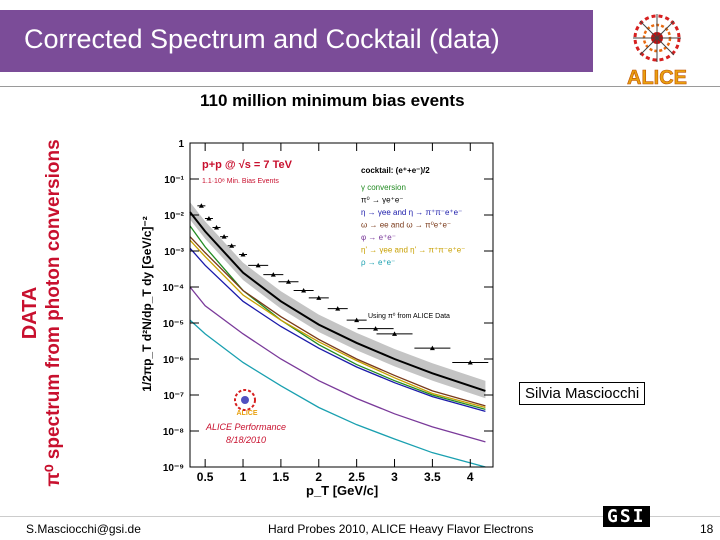 This screenshot has width=720, height=540. I want to click on pi0-systematic-band, so click(338, 300).